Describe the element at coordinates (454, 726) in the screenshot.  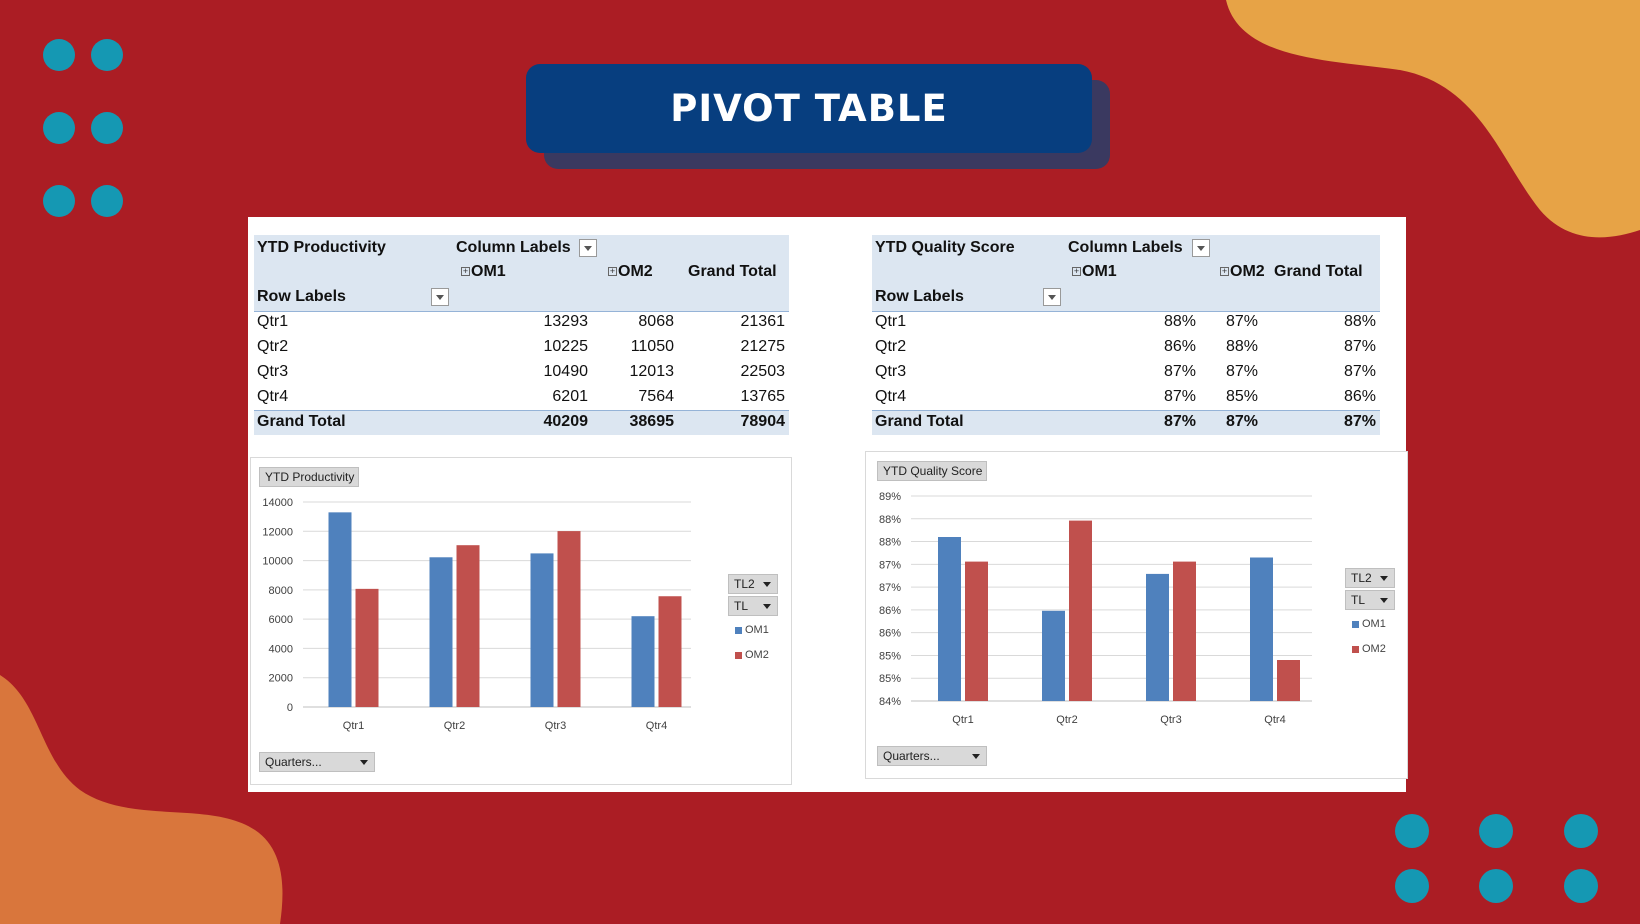
I see `x-tick-label: Qtr2` at that location.